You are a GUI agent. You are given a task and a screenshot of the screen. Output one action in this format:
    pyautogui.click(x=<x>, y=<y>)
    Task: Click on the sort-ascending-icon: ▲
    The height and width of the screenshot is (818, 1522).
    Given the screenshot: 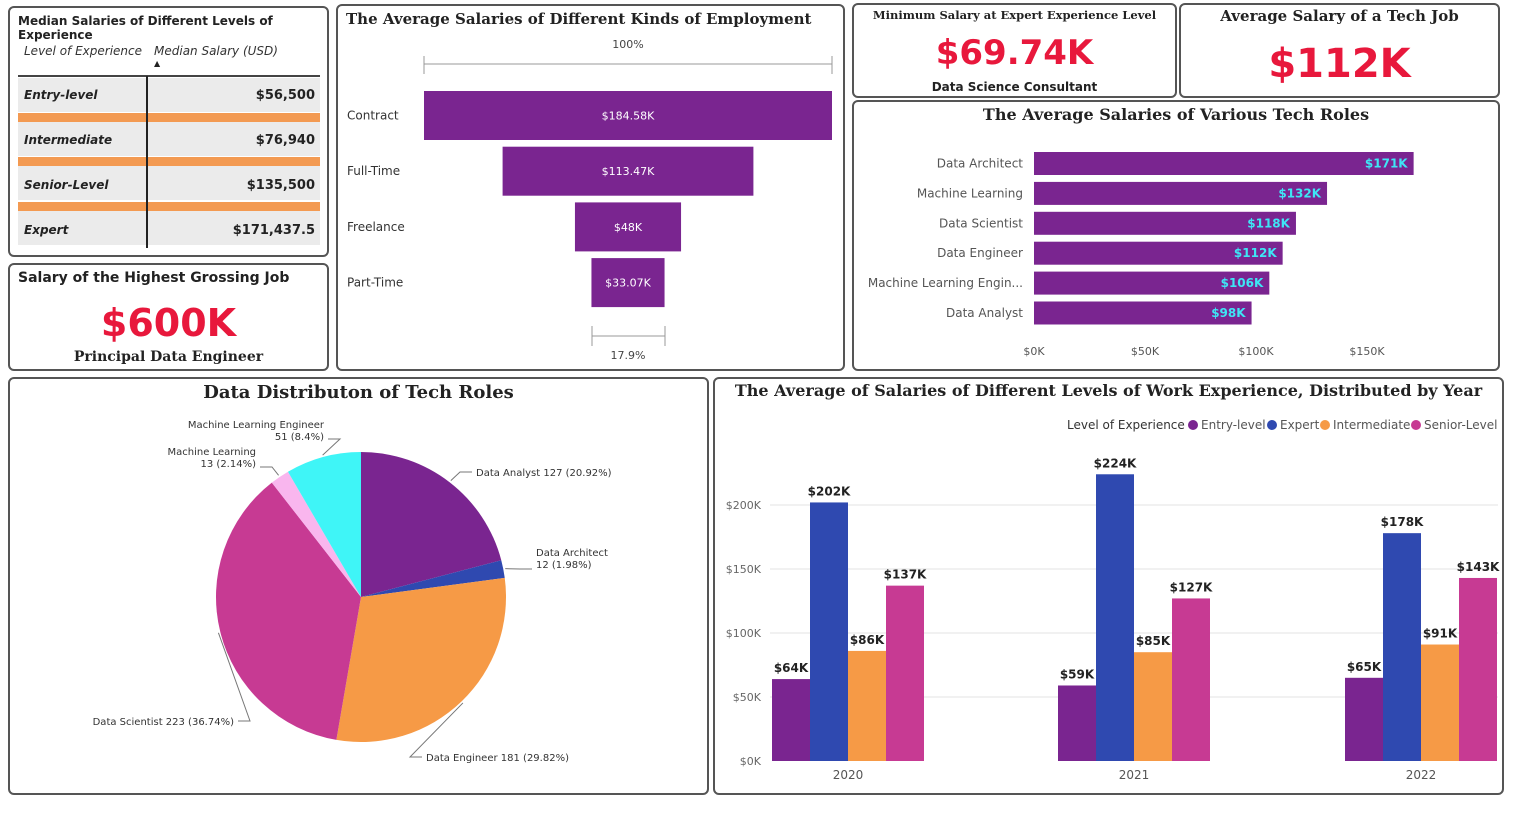 What is the action you would take?
    pyautogui.click(x=157, y=63)
    